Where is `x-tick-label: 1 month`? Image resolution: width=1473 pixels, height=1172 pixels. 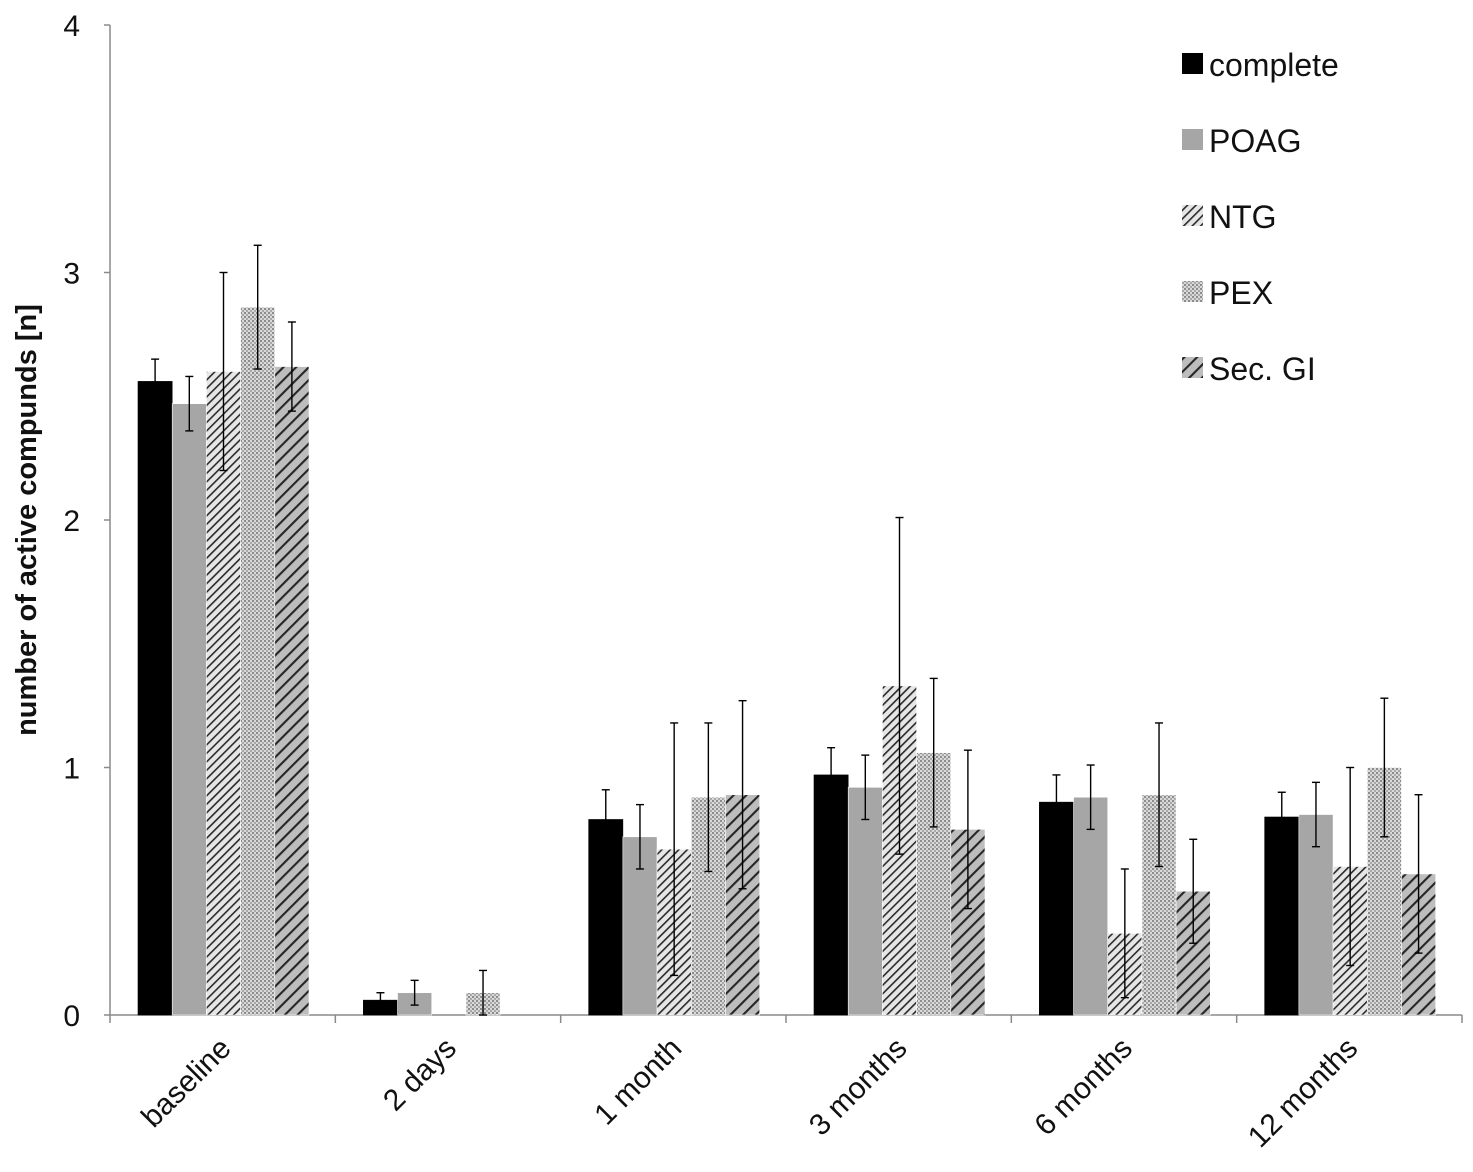 x-tick-label: 1 month is located at coordinates (638, 1082).